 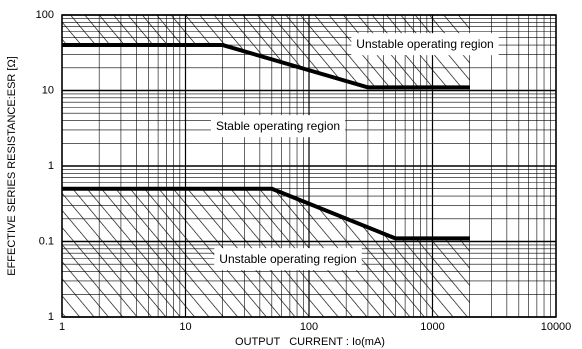 What do you see at coordinates (432, 327) in the screenshot?
I see `x-tick-label: 1000` at bounding box center [432, 327].